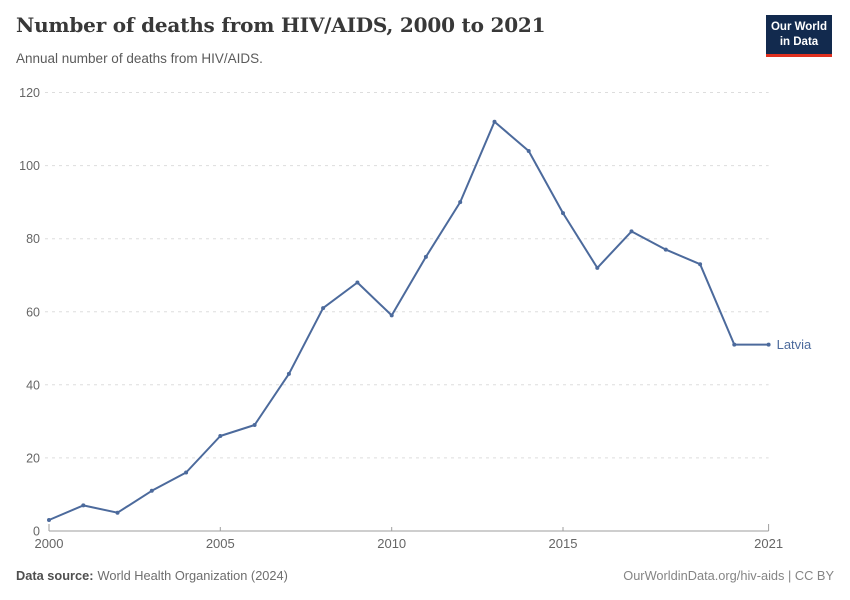  What do you see at coordinates (192, 575) in the screenshot?
I see `data-source-value: World Health Organization (2024)` at bounding box center [192, 575].